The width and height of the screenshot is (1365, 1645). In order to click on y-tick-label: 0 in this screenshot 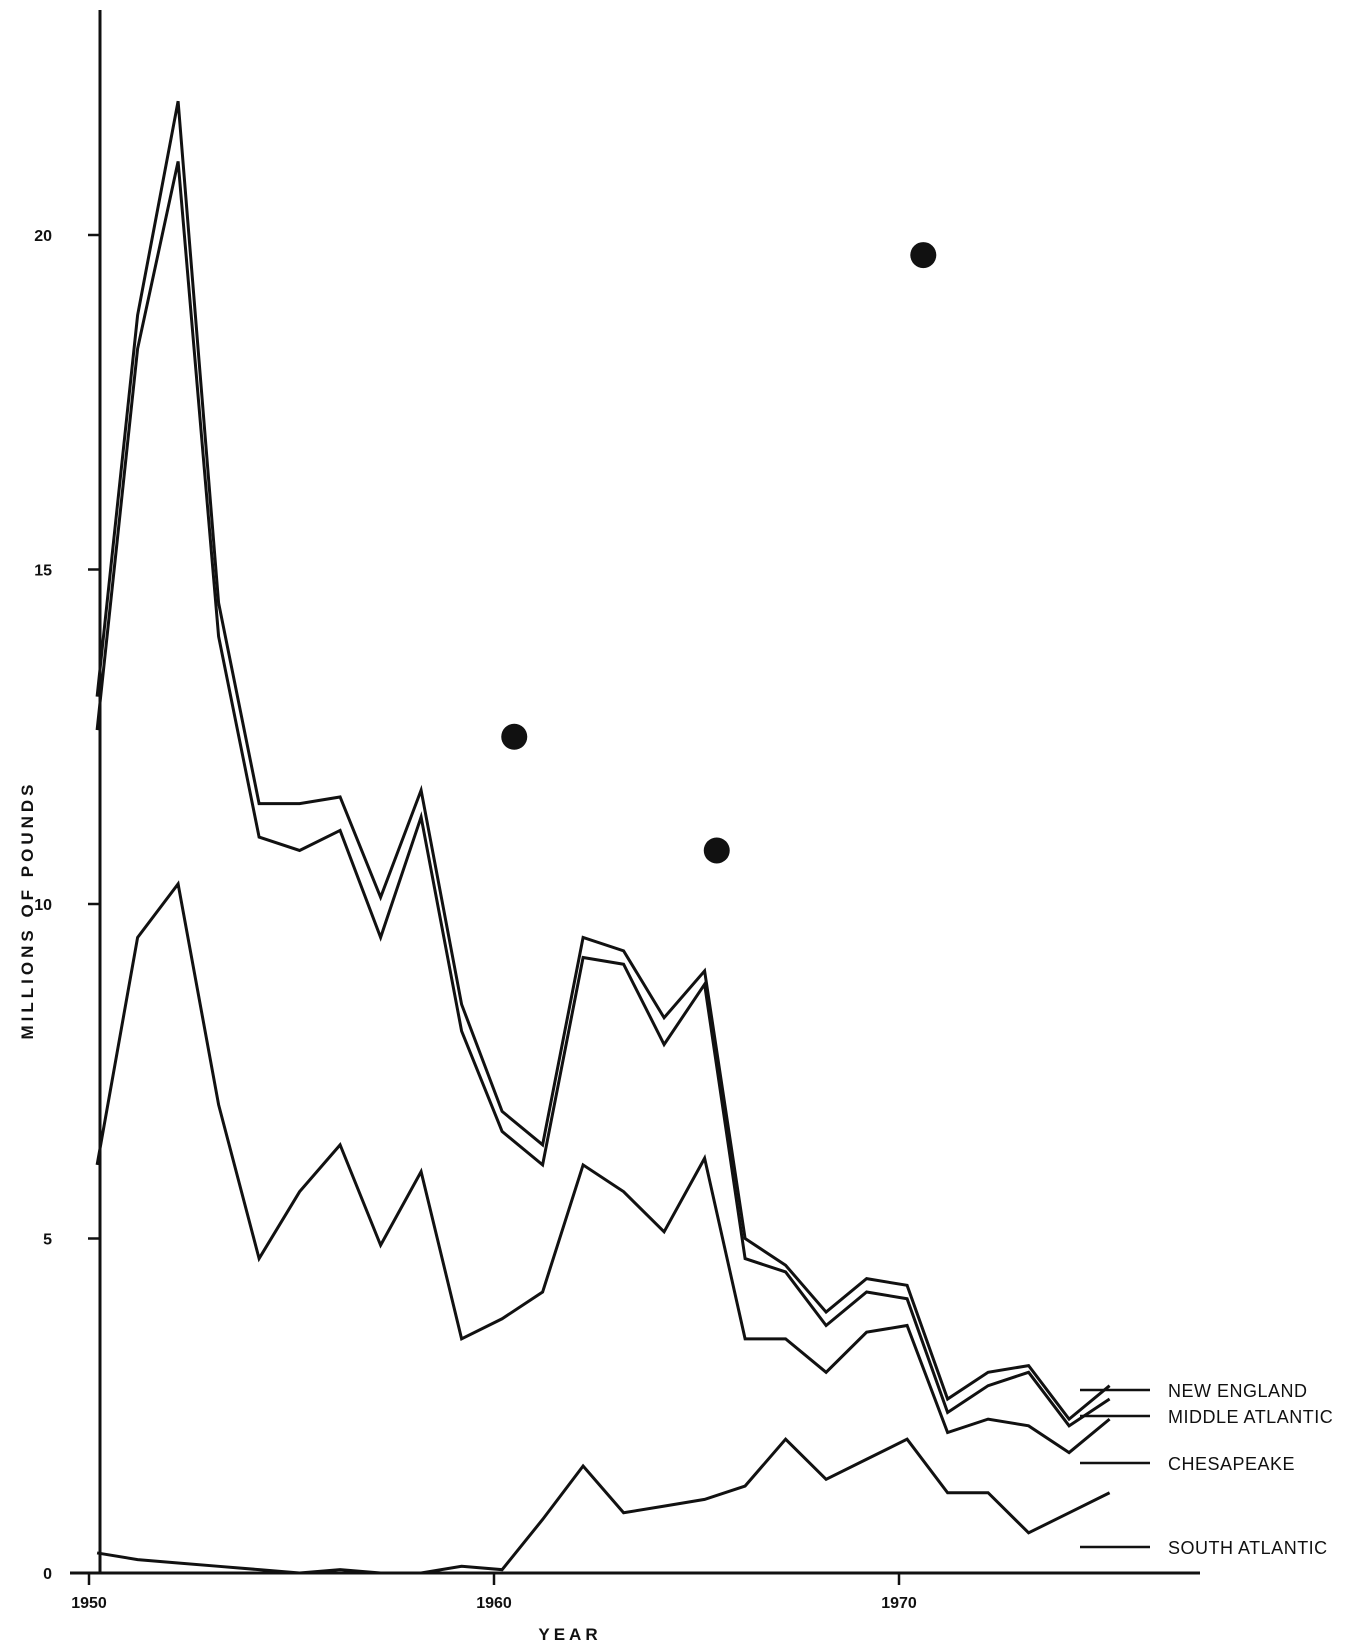, I will do `click(47, 1574)`.